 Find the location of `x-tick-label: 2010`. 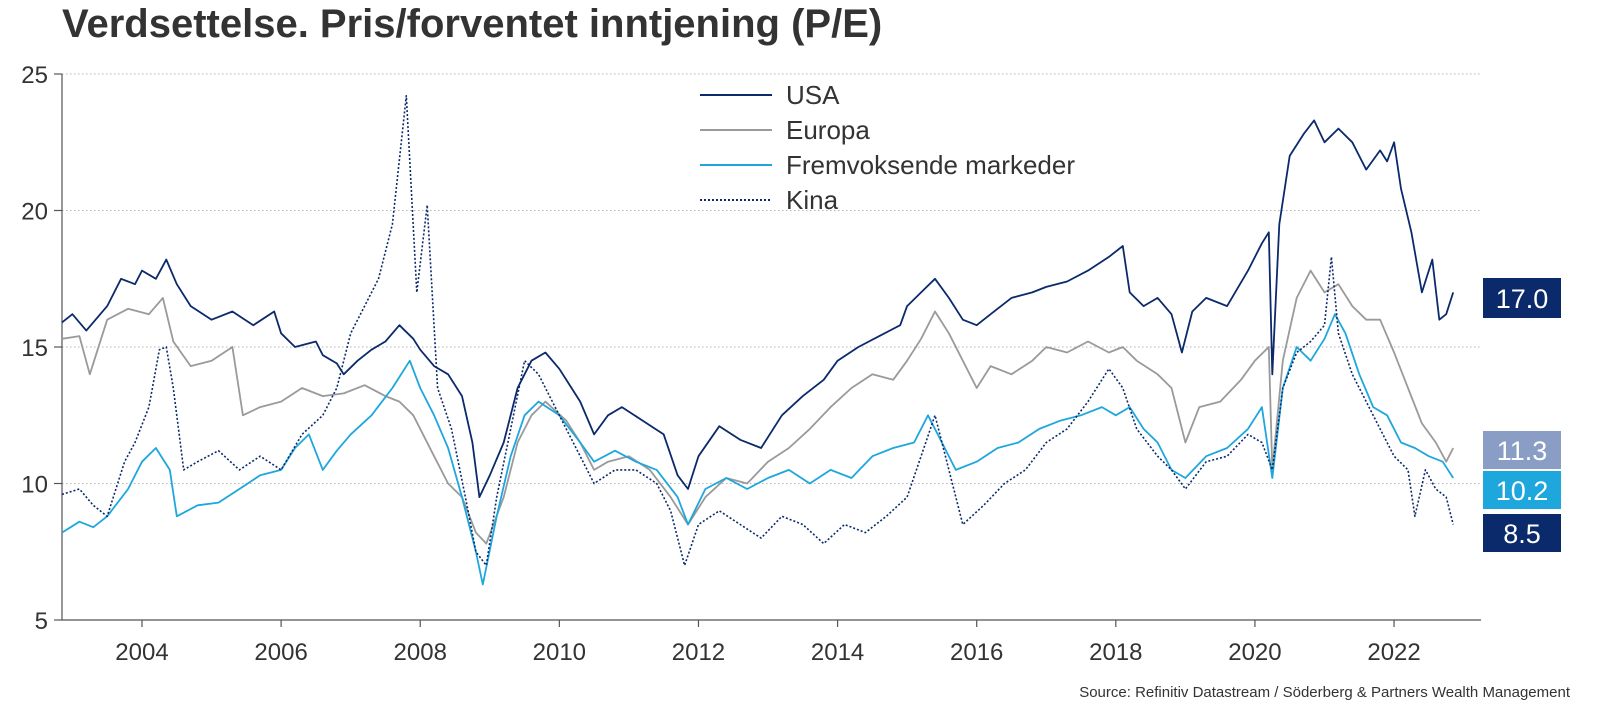

x-tick-label: 2010 is located at coordinates (559, 652).